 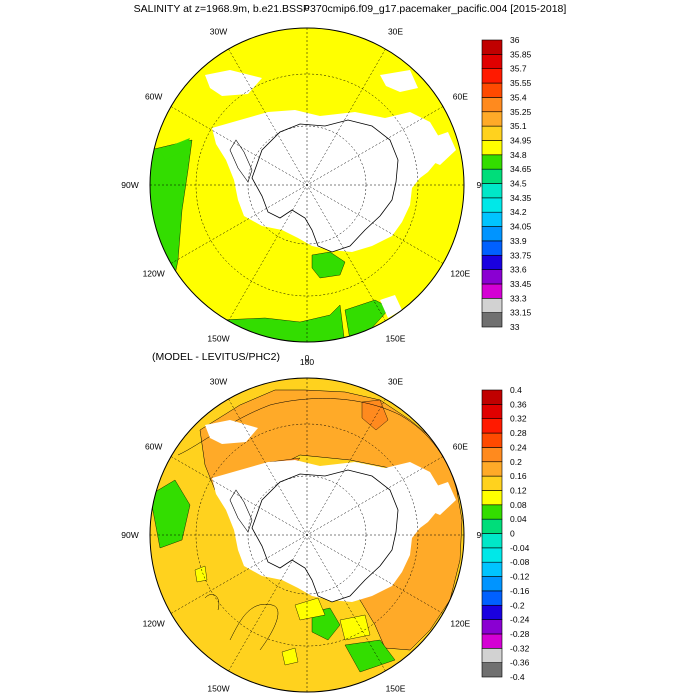 What do you see at coordinates (518, 126) in the screenshot?
I see `colorbar-tick-label: 35.1` at bounding box center [518, 126].